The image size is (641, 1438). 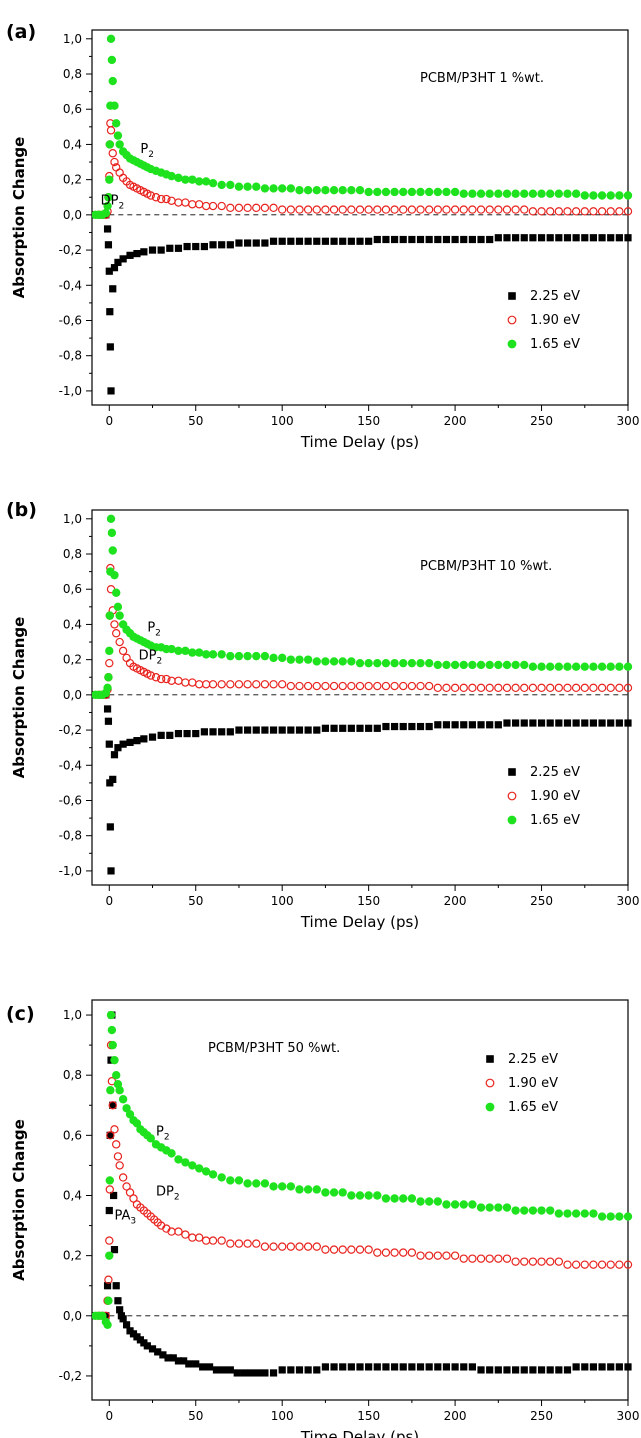 What do you see at coordinates (19, 218) in the screenshot?
I see `y-axis-title: Absorption Change` at bounding box center [19, 218].